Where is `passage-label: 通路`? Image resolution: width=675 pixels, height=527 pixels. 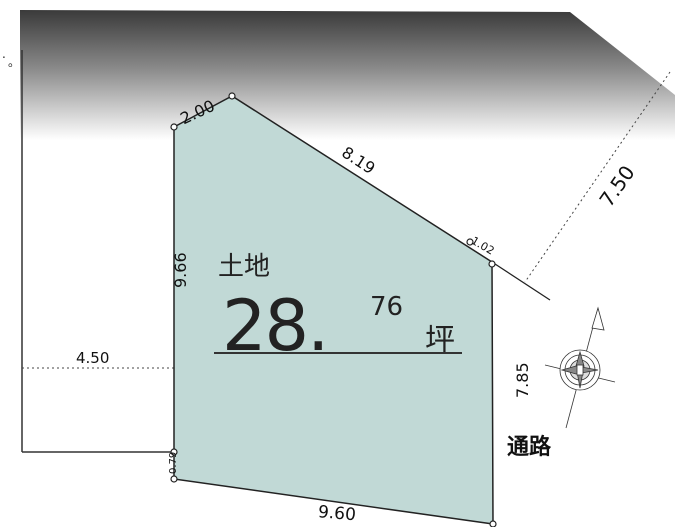
passage-label: 通路 is located at coordinates (529, 447).